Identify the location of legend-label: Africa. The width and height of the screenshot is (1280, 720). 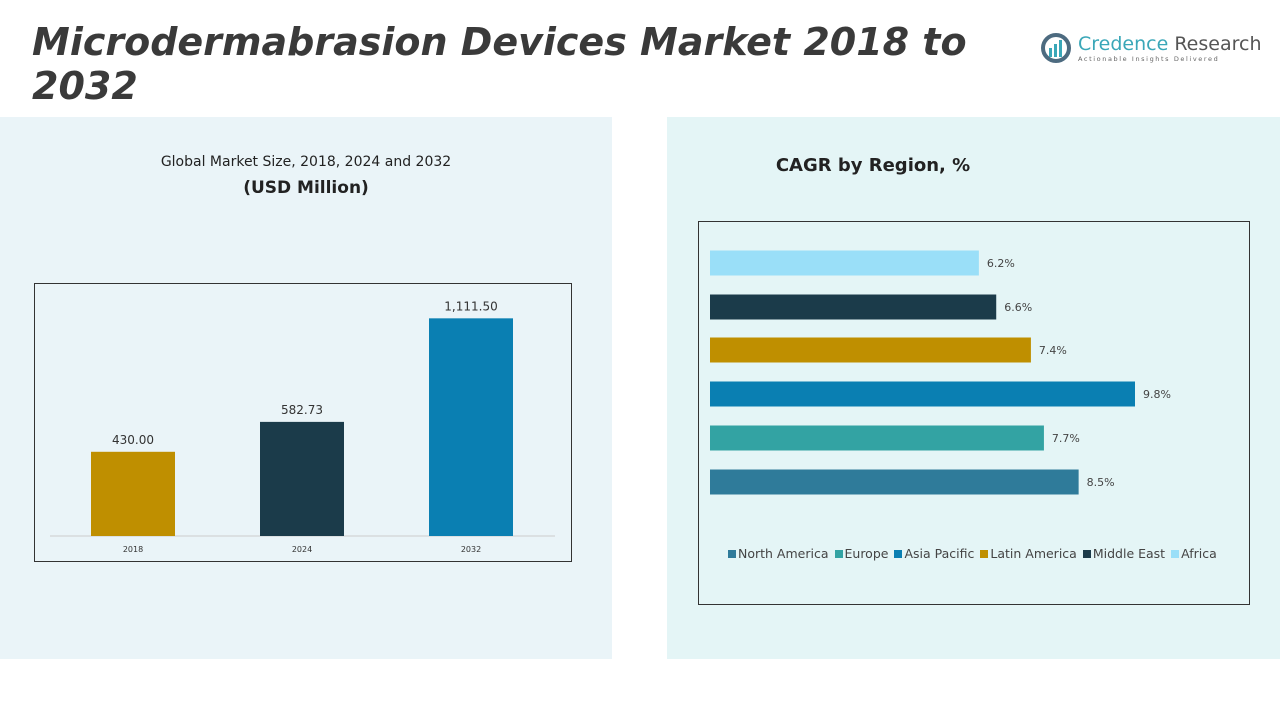
(1199, 553).